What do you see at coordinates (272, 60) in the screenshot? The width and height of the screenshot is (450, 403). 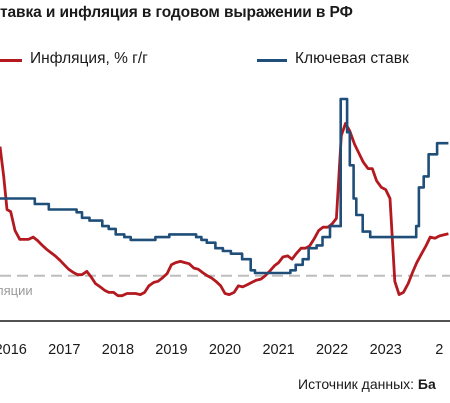 I see `legend-swatch-key-rate` at bounding box center [272, 60].